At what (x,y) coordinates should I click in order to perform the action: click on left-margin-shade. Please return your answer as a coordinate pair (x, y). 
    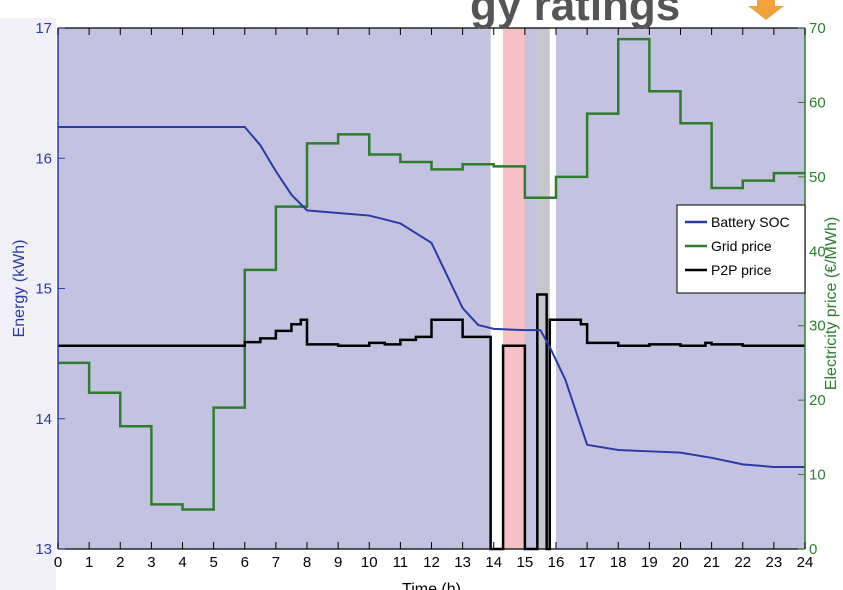
    Looking at the image, I should click on (28, 304).